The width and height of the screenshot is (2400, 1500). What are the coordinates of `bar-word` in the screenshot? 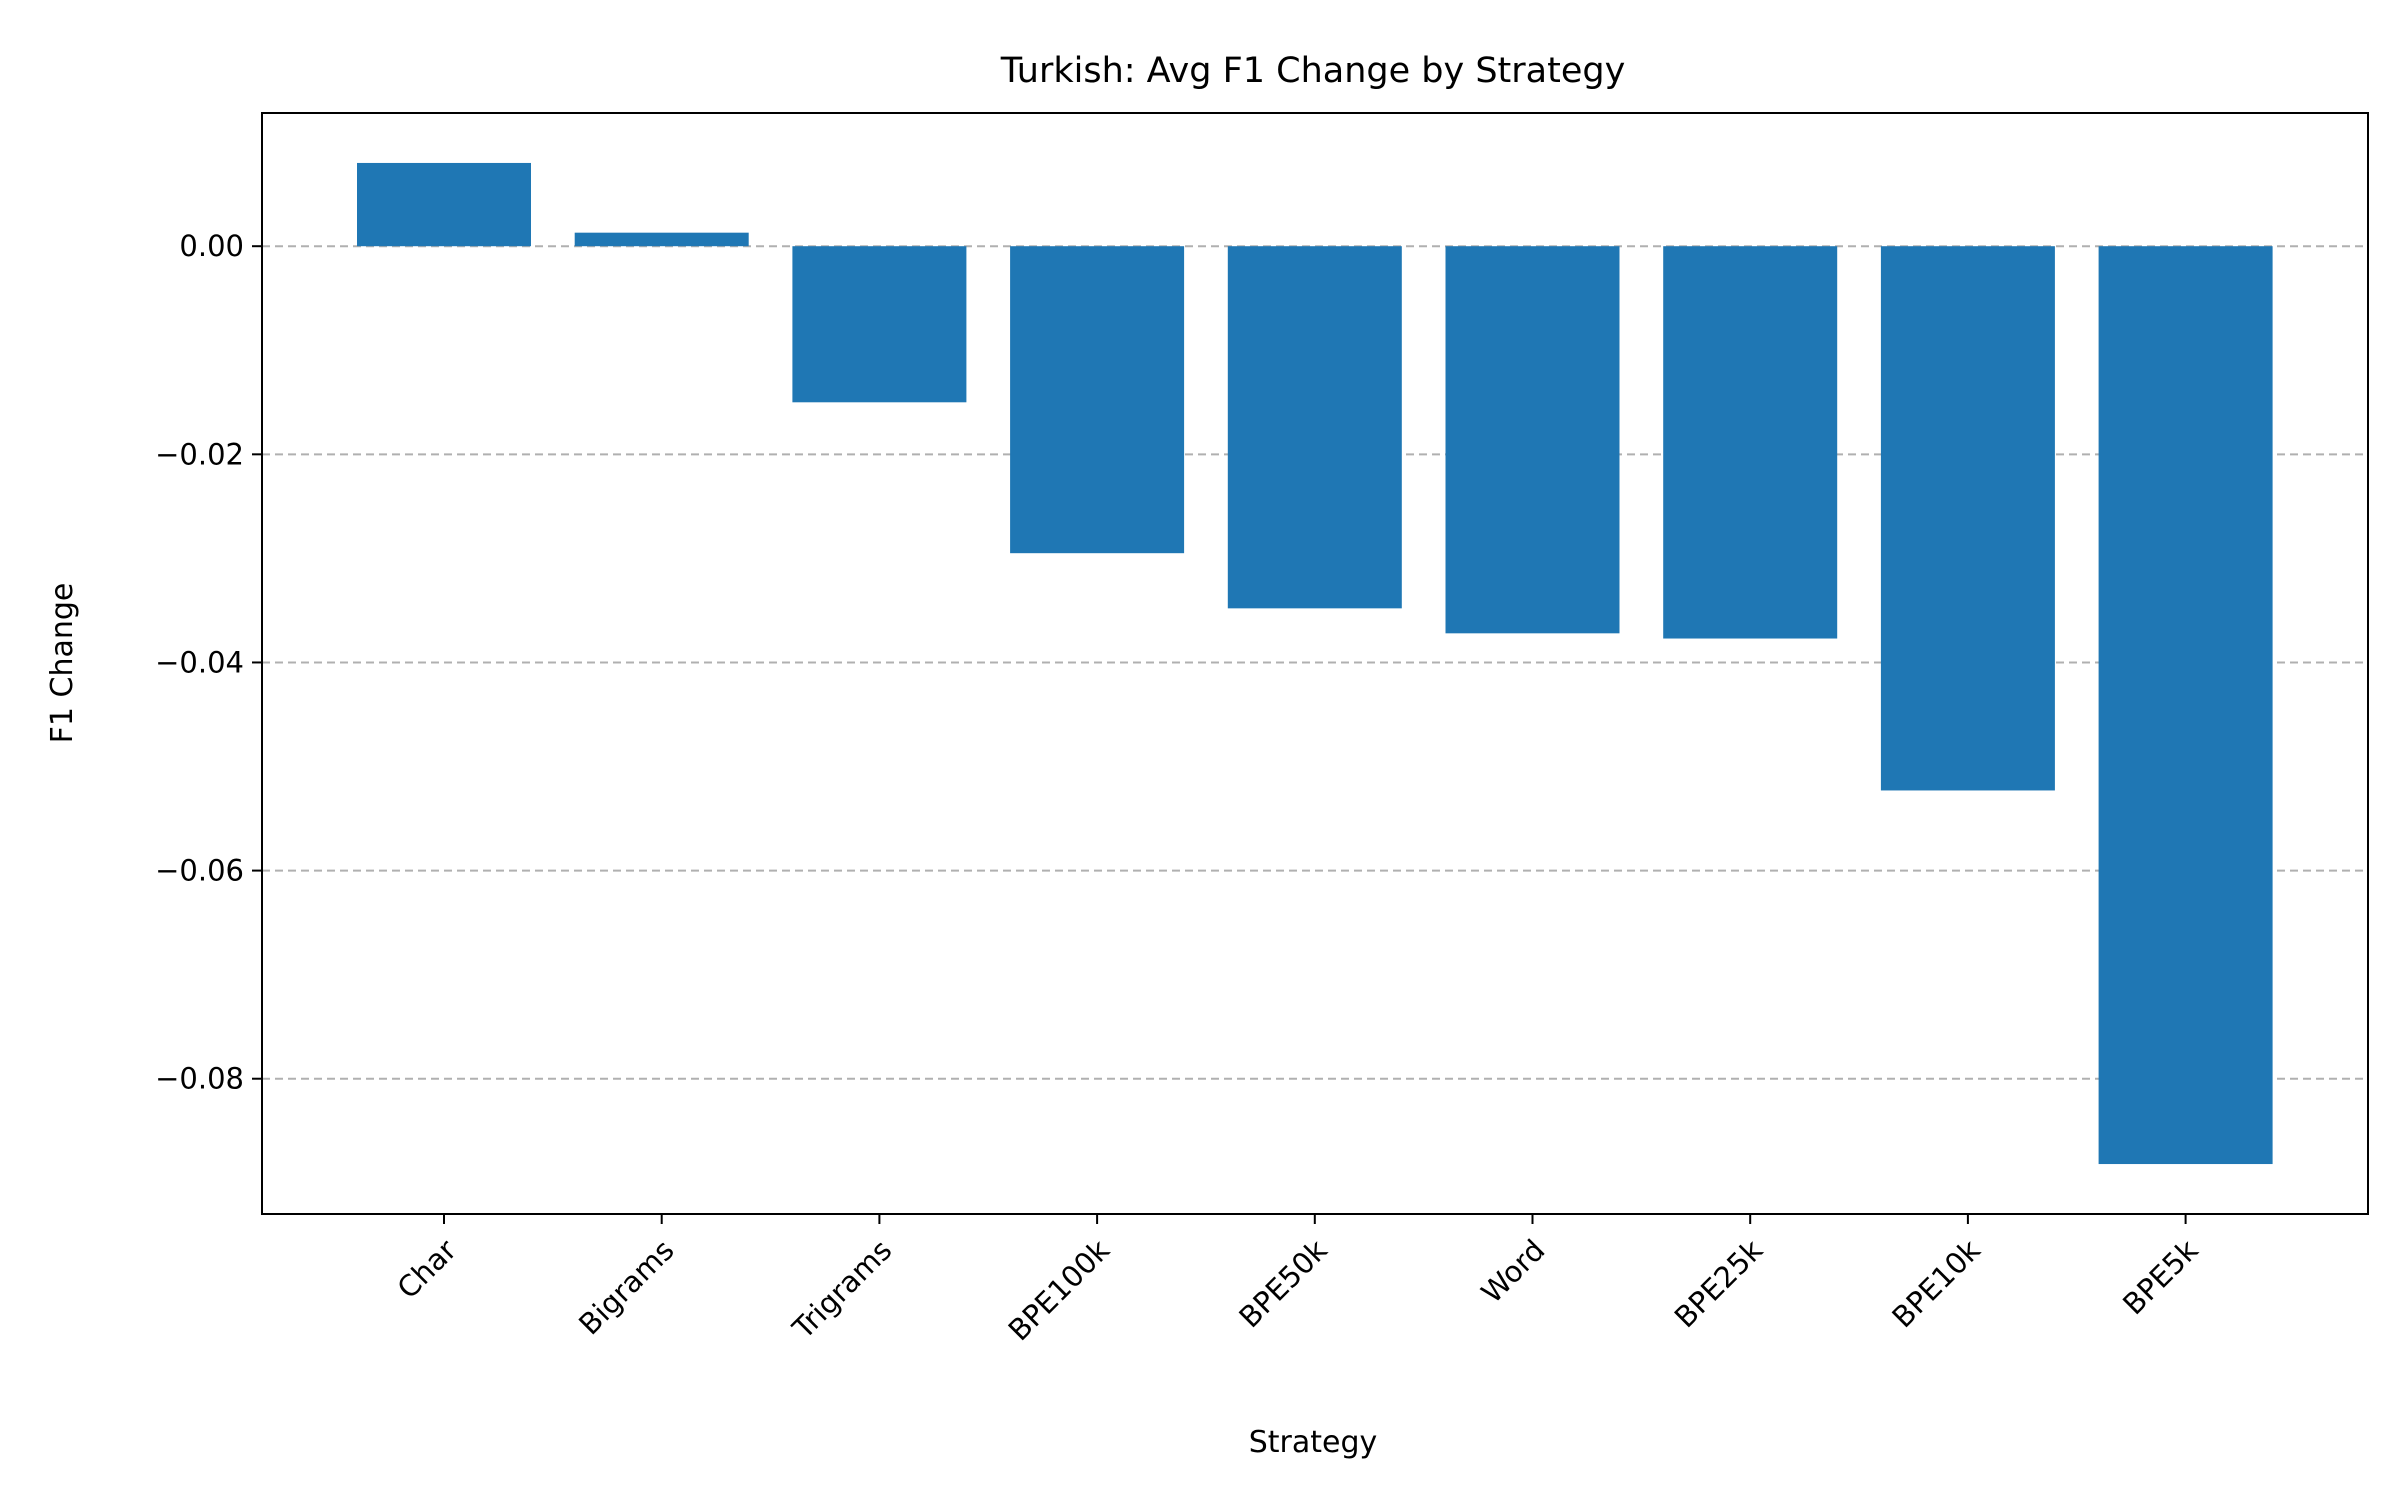 It's located at (1532, 440).